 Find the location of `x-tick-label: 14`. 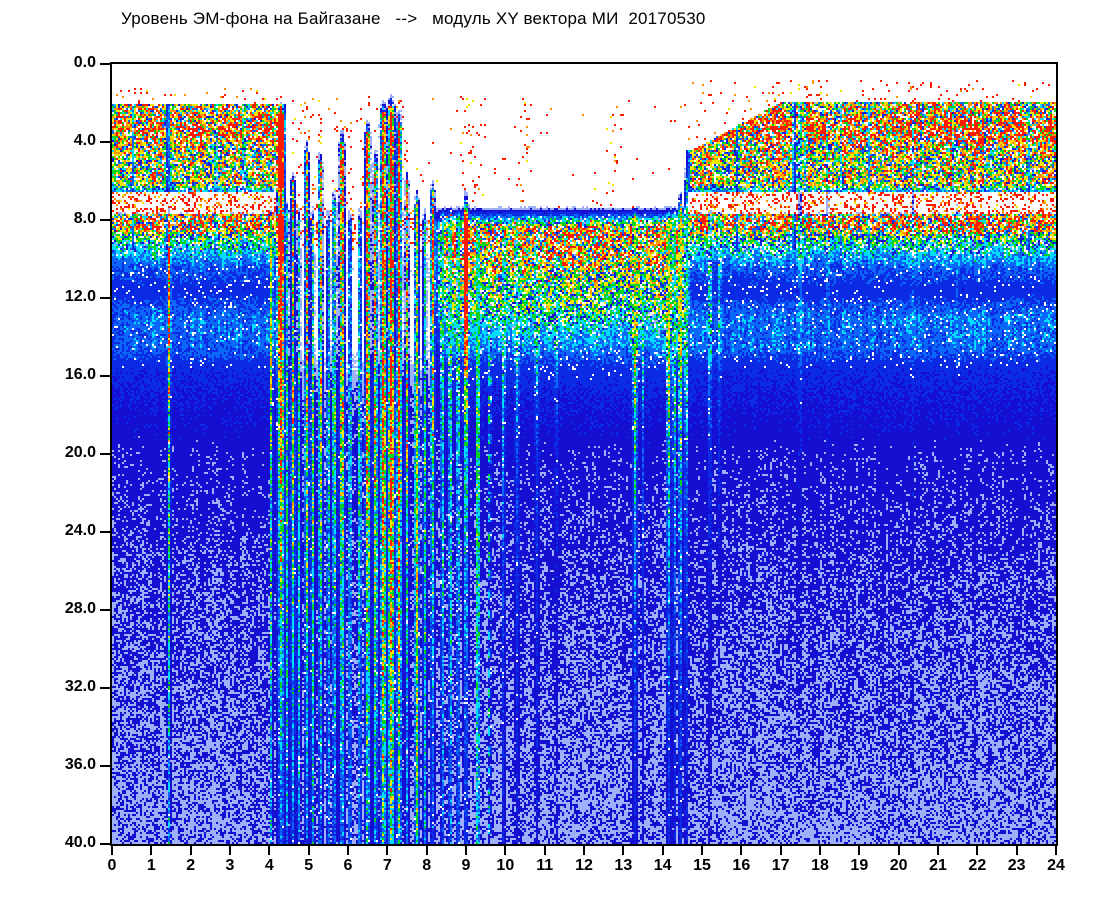

x-tick-label: 14 is located at coordinates (662, 865).